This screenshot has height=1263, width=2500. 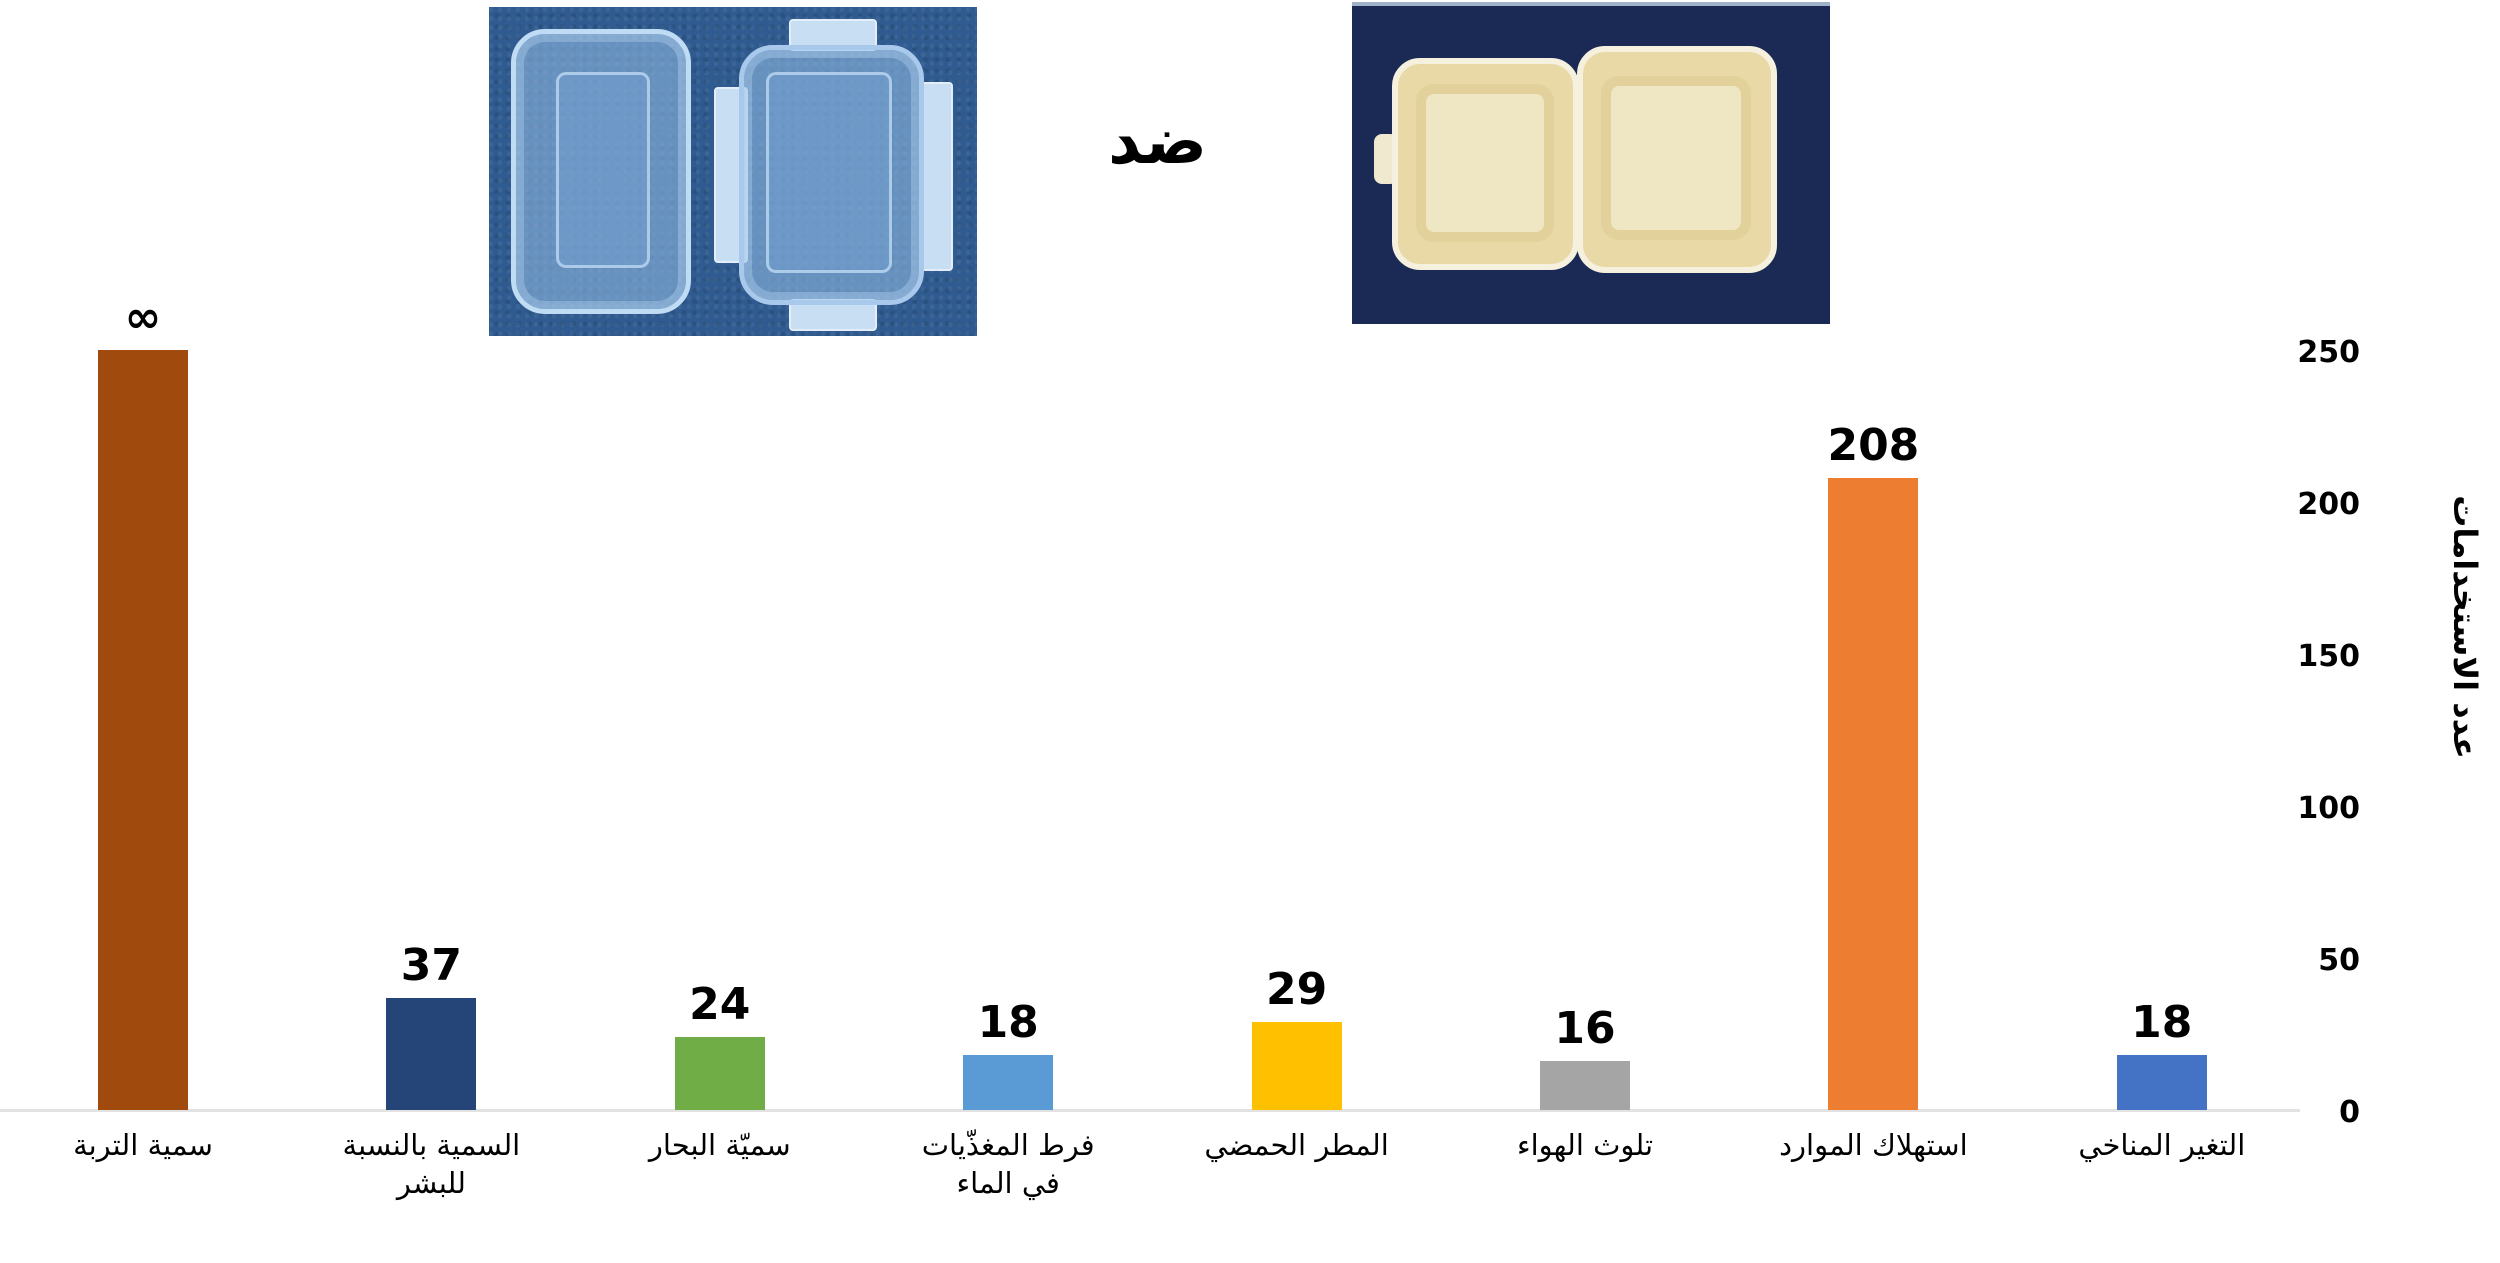 I want to click on y-tick-label: 100, so click(x=2328, y=808).